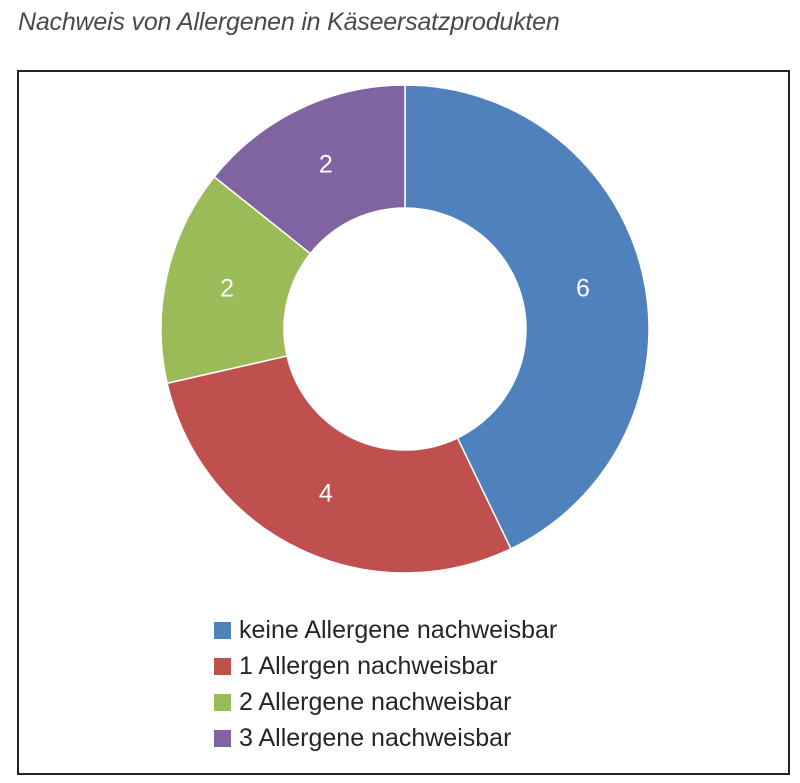 The width and height of the screenshot is (800, 783). Describe the element at coordinates (326, 493) in the screenshot. I see `slice-value-label: 4` at that location.